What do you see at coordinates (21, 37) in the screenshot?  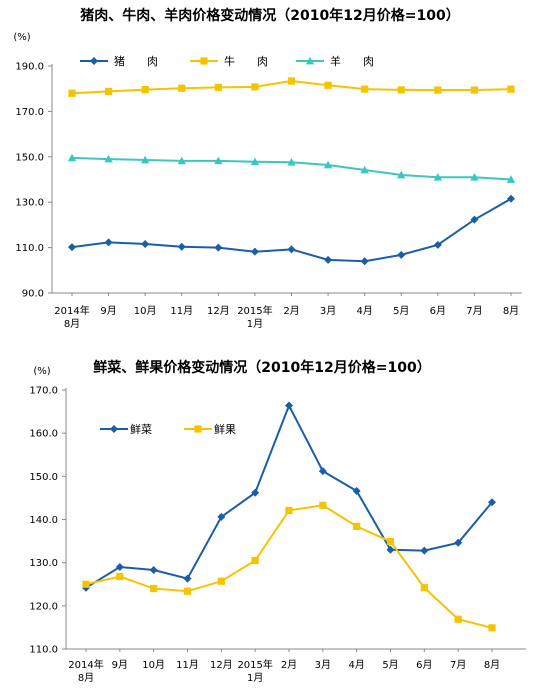 I see `y-axis-unit: (%)` at bounding box center [21, 37].